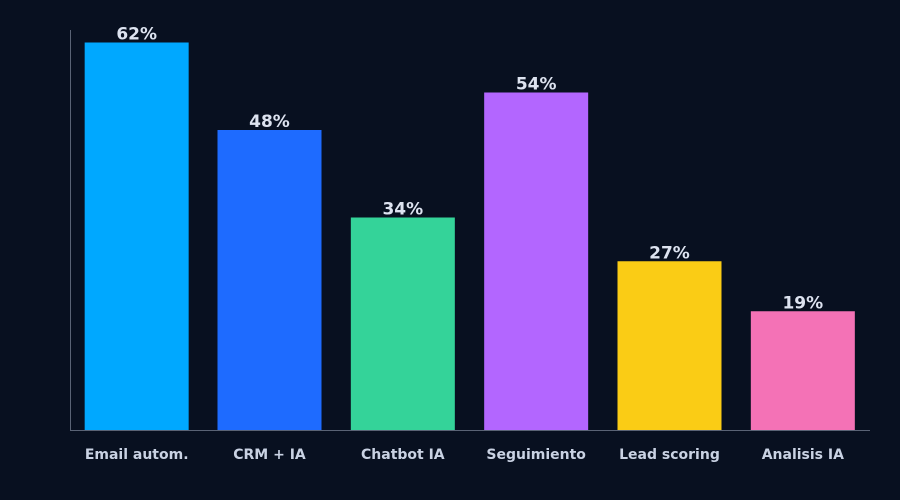  I want to click on x-tick-label-1: CRM + IA, so click(269, 455).